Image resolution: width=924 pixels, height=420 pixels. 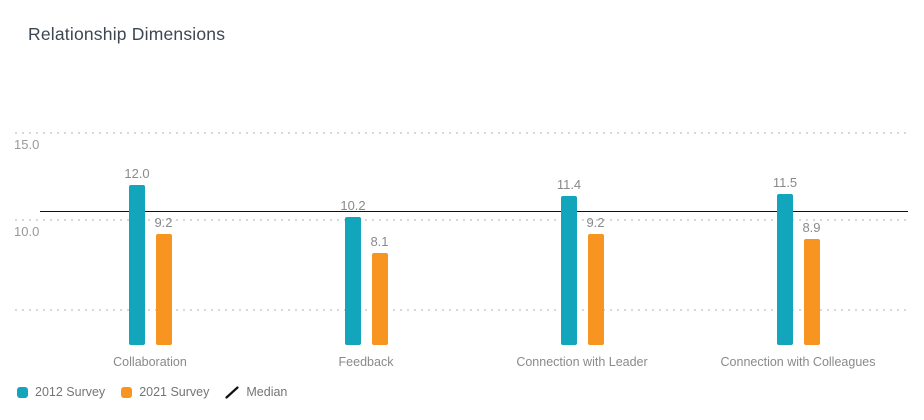 I want to click on bar-value-label-2012-survey-feedback: 10.2, so click(x=353, y=205).